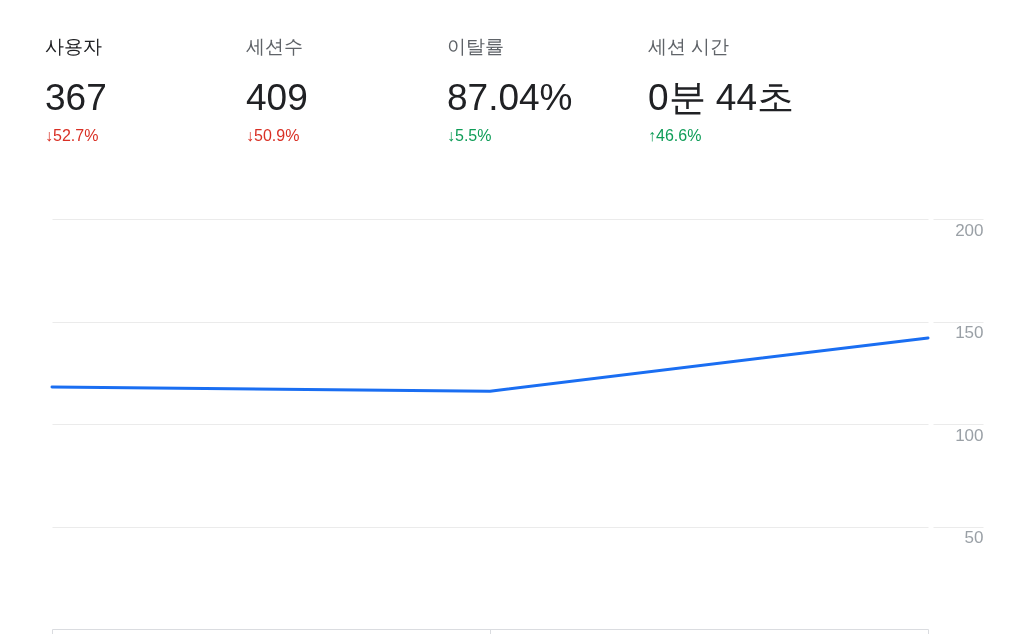  What do you see at coordinates (974, 537) in the screenshot?
I see `y-tick-label: 50` at bounding box center [974, 537].